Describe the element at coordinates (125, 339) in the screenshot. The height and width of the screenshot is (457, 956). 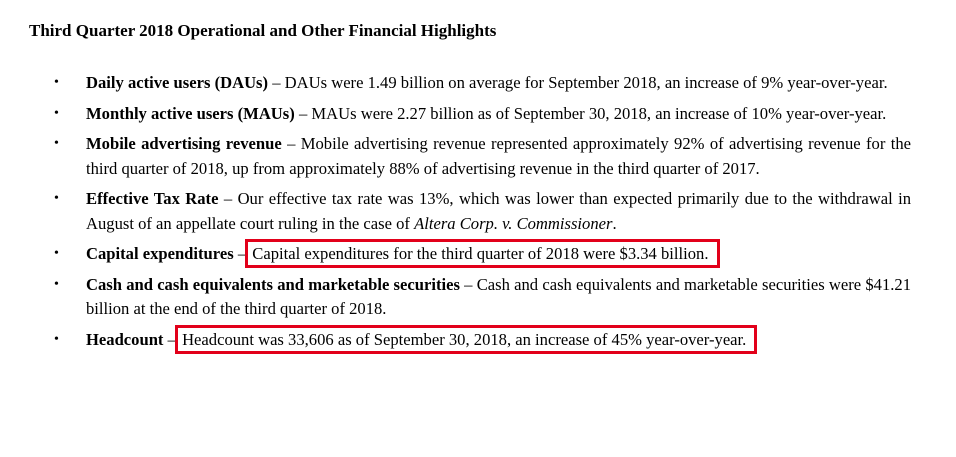
I see `item-label: Headcount` at that location.